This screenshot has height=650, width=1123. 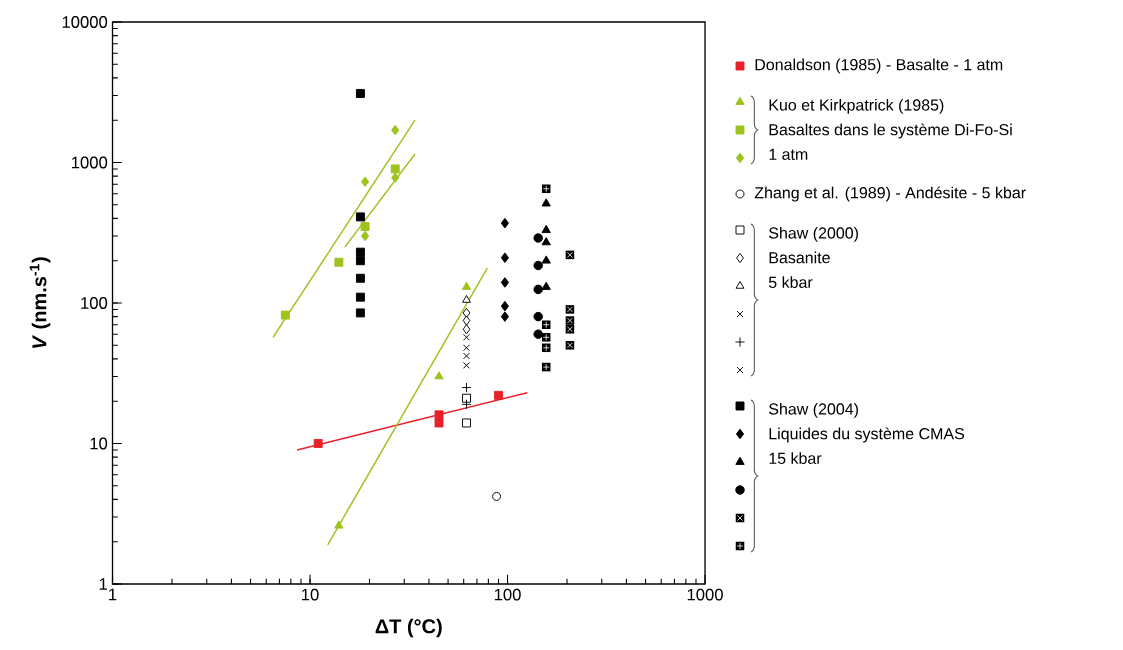 What do you see at coordinates (890, 194) in the screenshot?
I see `legend-label: Zhang et al. (1989) - Andésite - 5 kbar` at bounding box center [890, 194].